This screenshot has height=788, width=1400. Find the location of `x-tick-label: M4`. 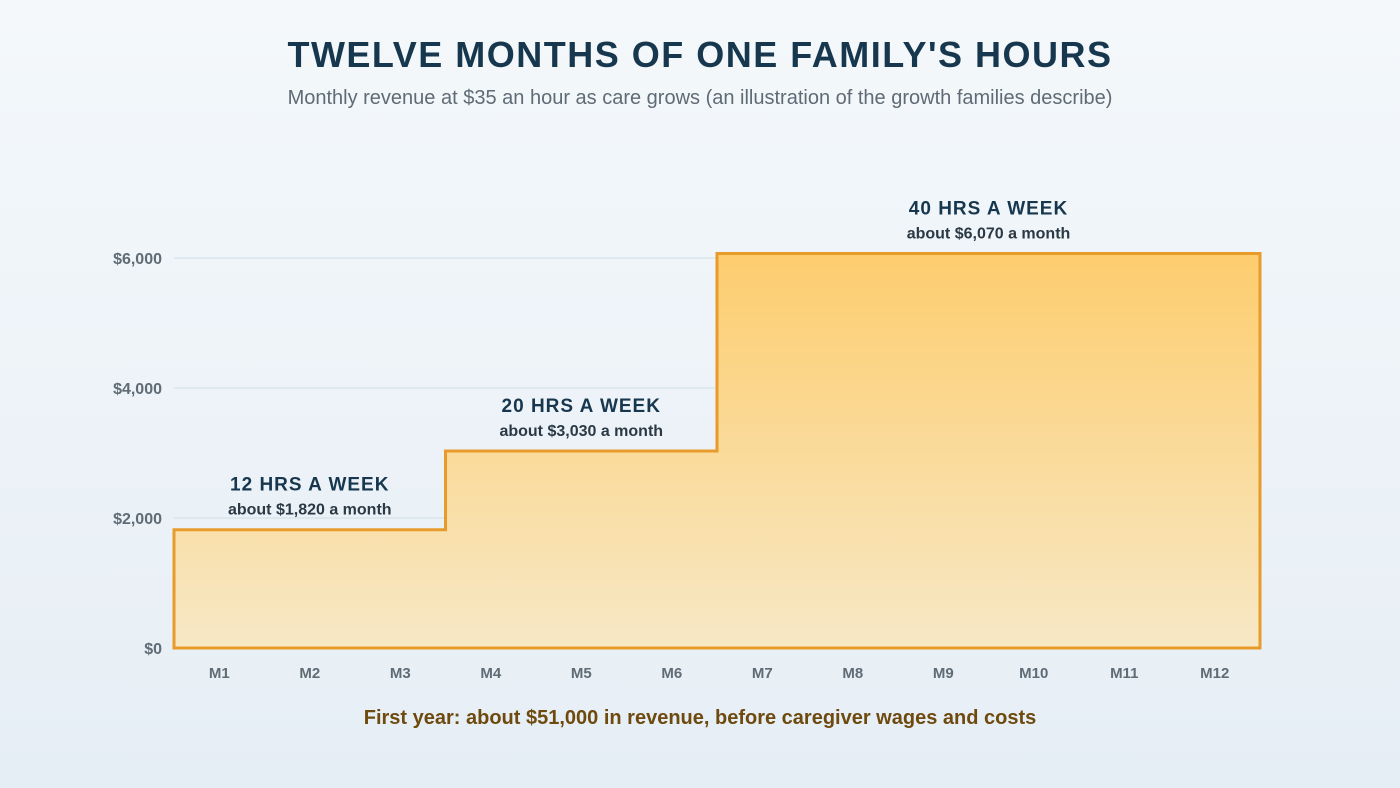

x-tick-label: M4 is located at coordinates (490, 673).